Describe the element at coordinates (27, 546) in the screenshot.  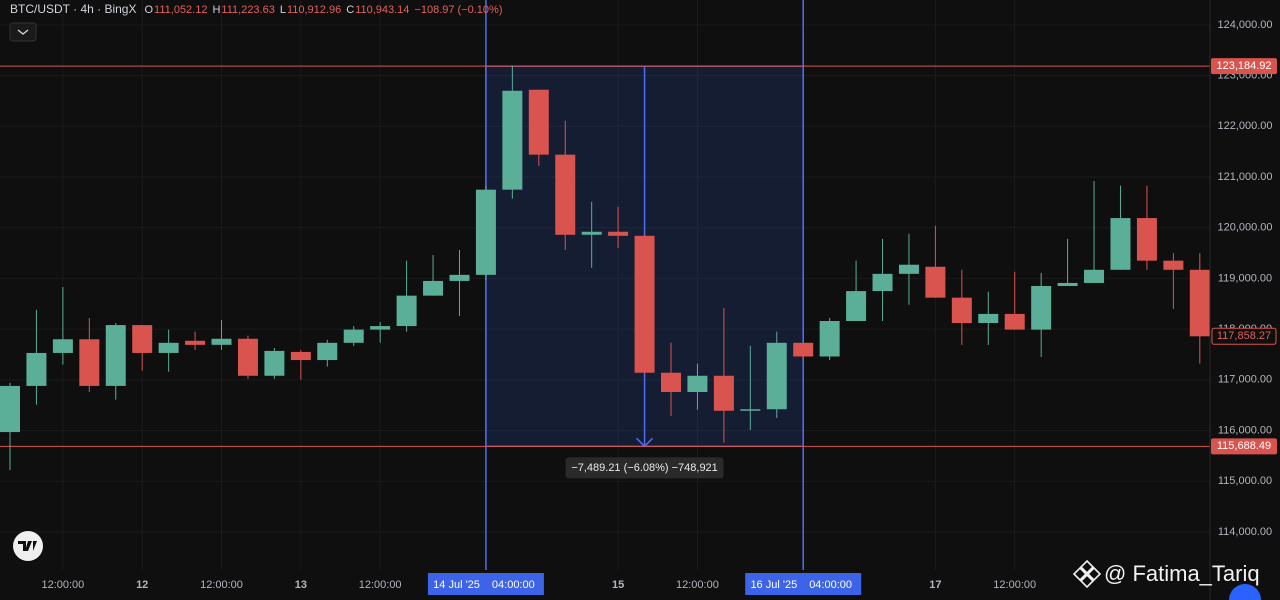
I see `tv-logo-mark` at that location.